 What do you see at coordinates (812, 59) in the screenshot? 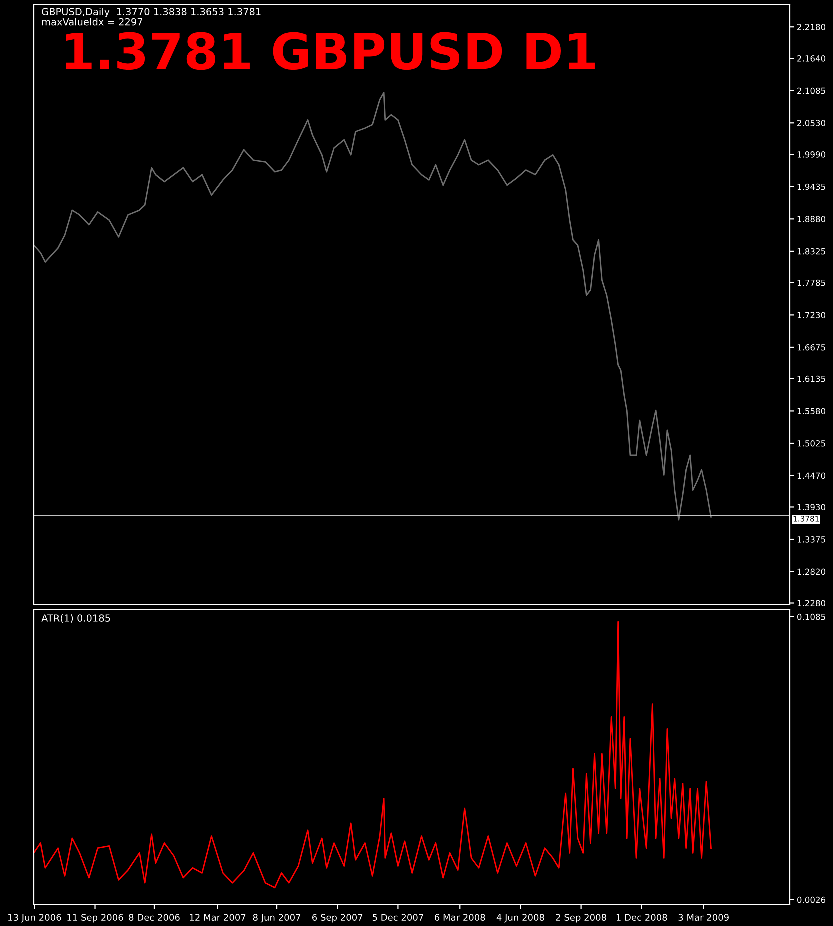
I see `y-tick-label: 2.1640` at bounding box center [812, 59].